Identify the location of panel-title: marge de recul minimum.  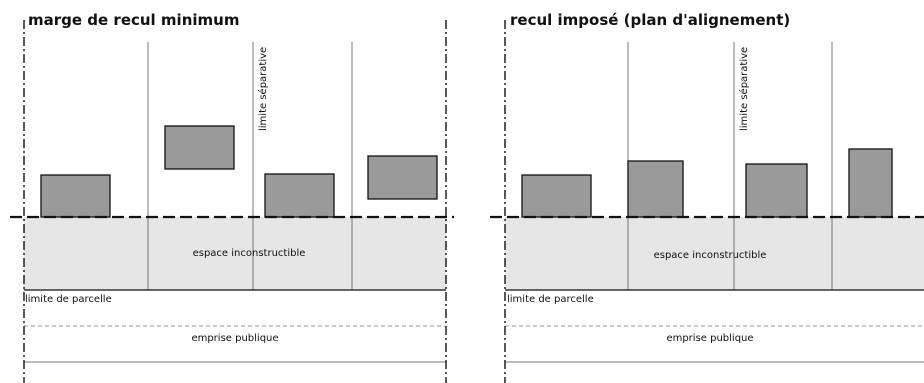
(133, 20).